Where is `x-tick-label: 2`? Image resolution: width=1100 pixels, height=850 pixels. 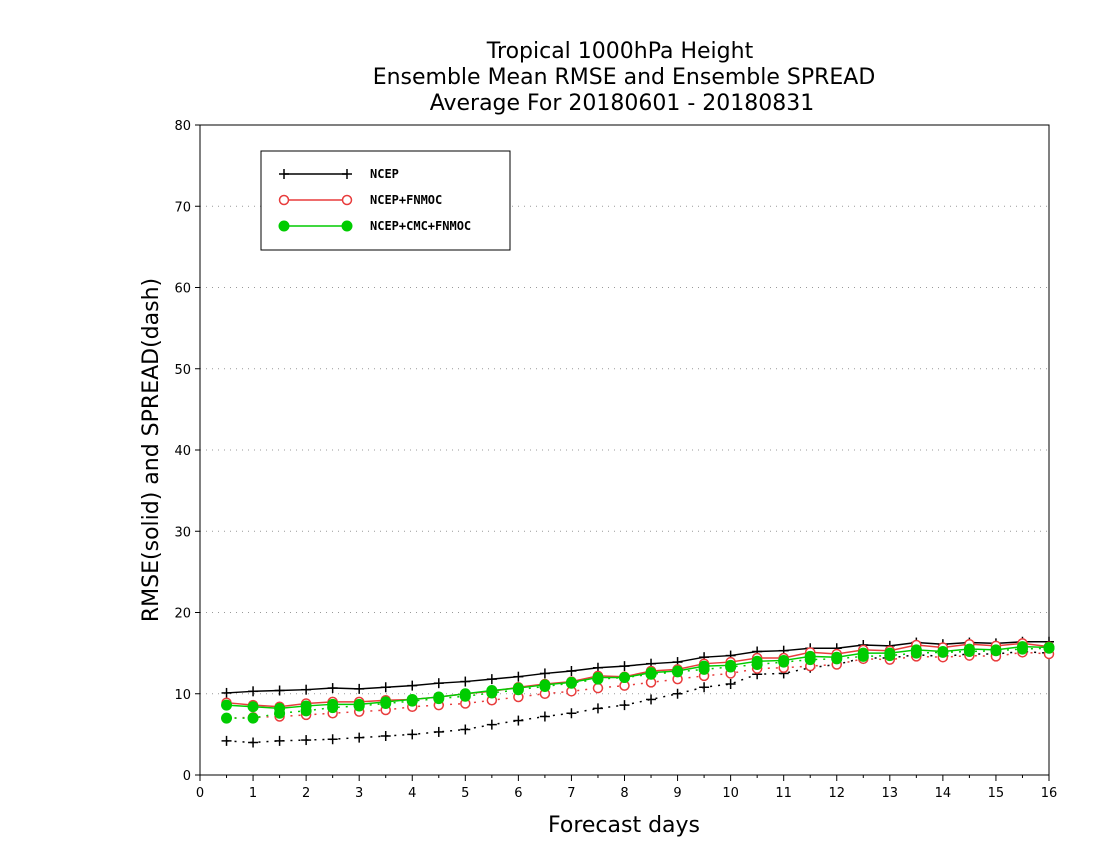 x-tick-label: 2 is located at coordinates (306, 793).